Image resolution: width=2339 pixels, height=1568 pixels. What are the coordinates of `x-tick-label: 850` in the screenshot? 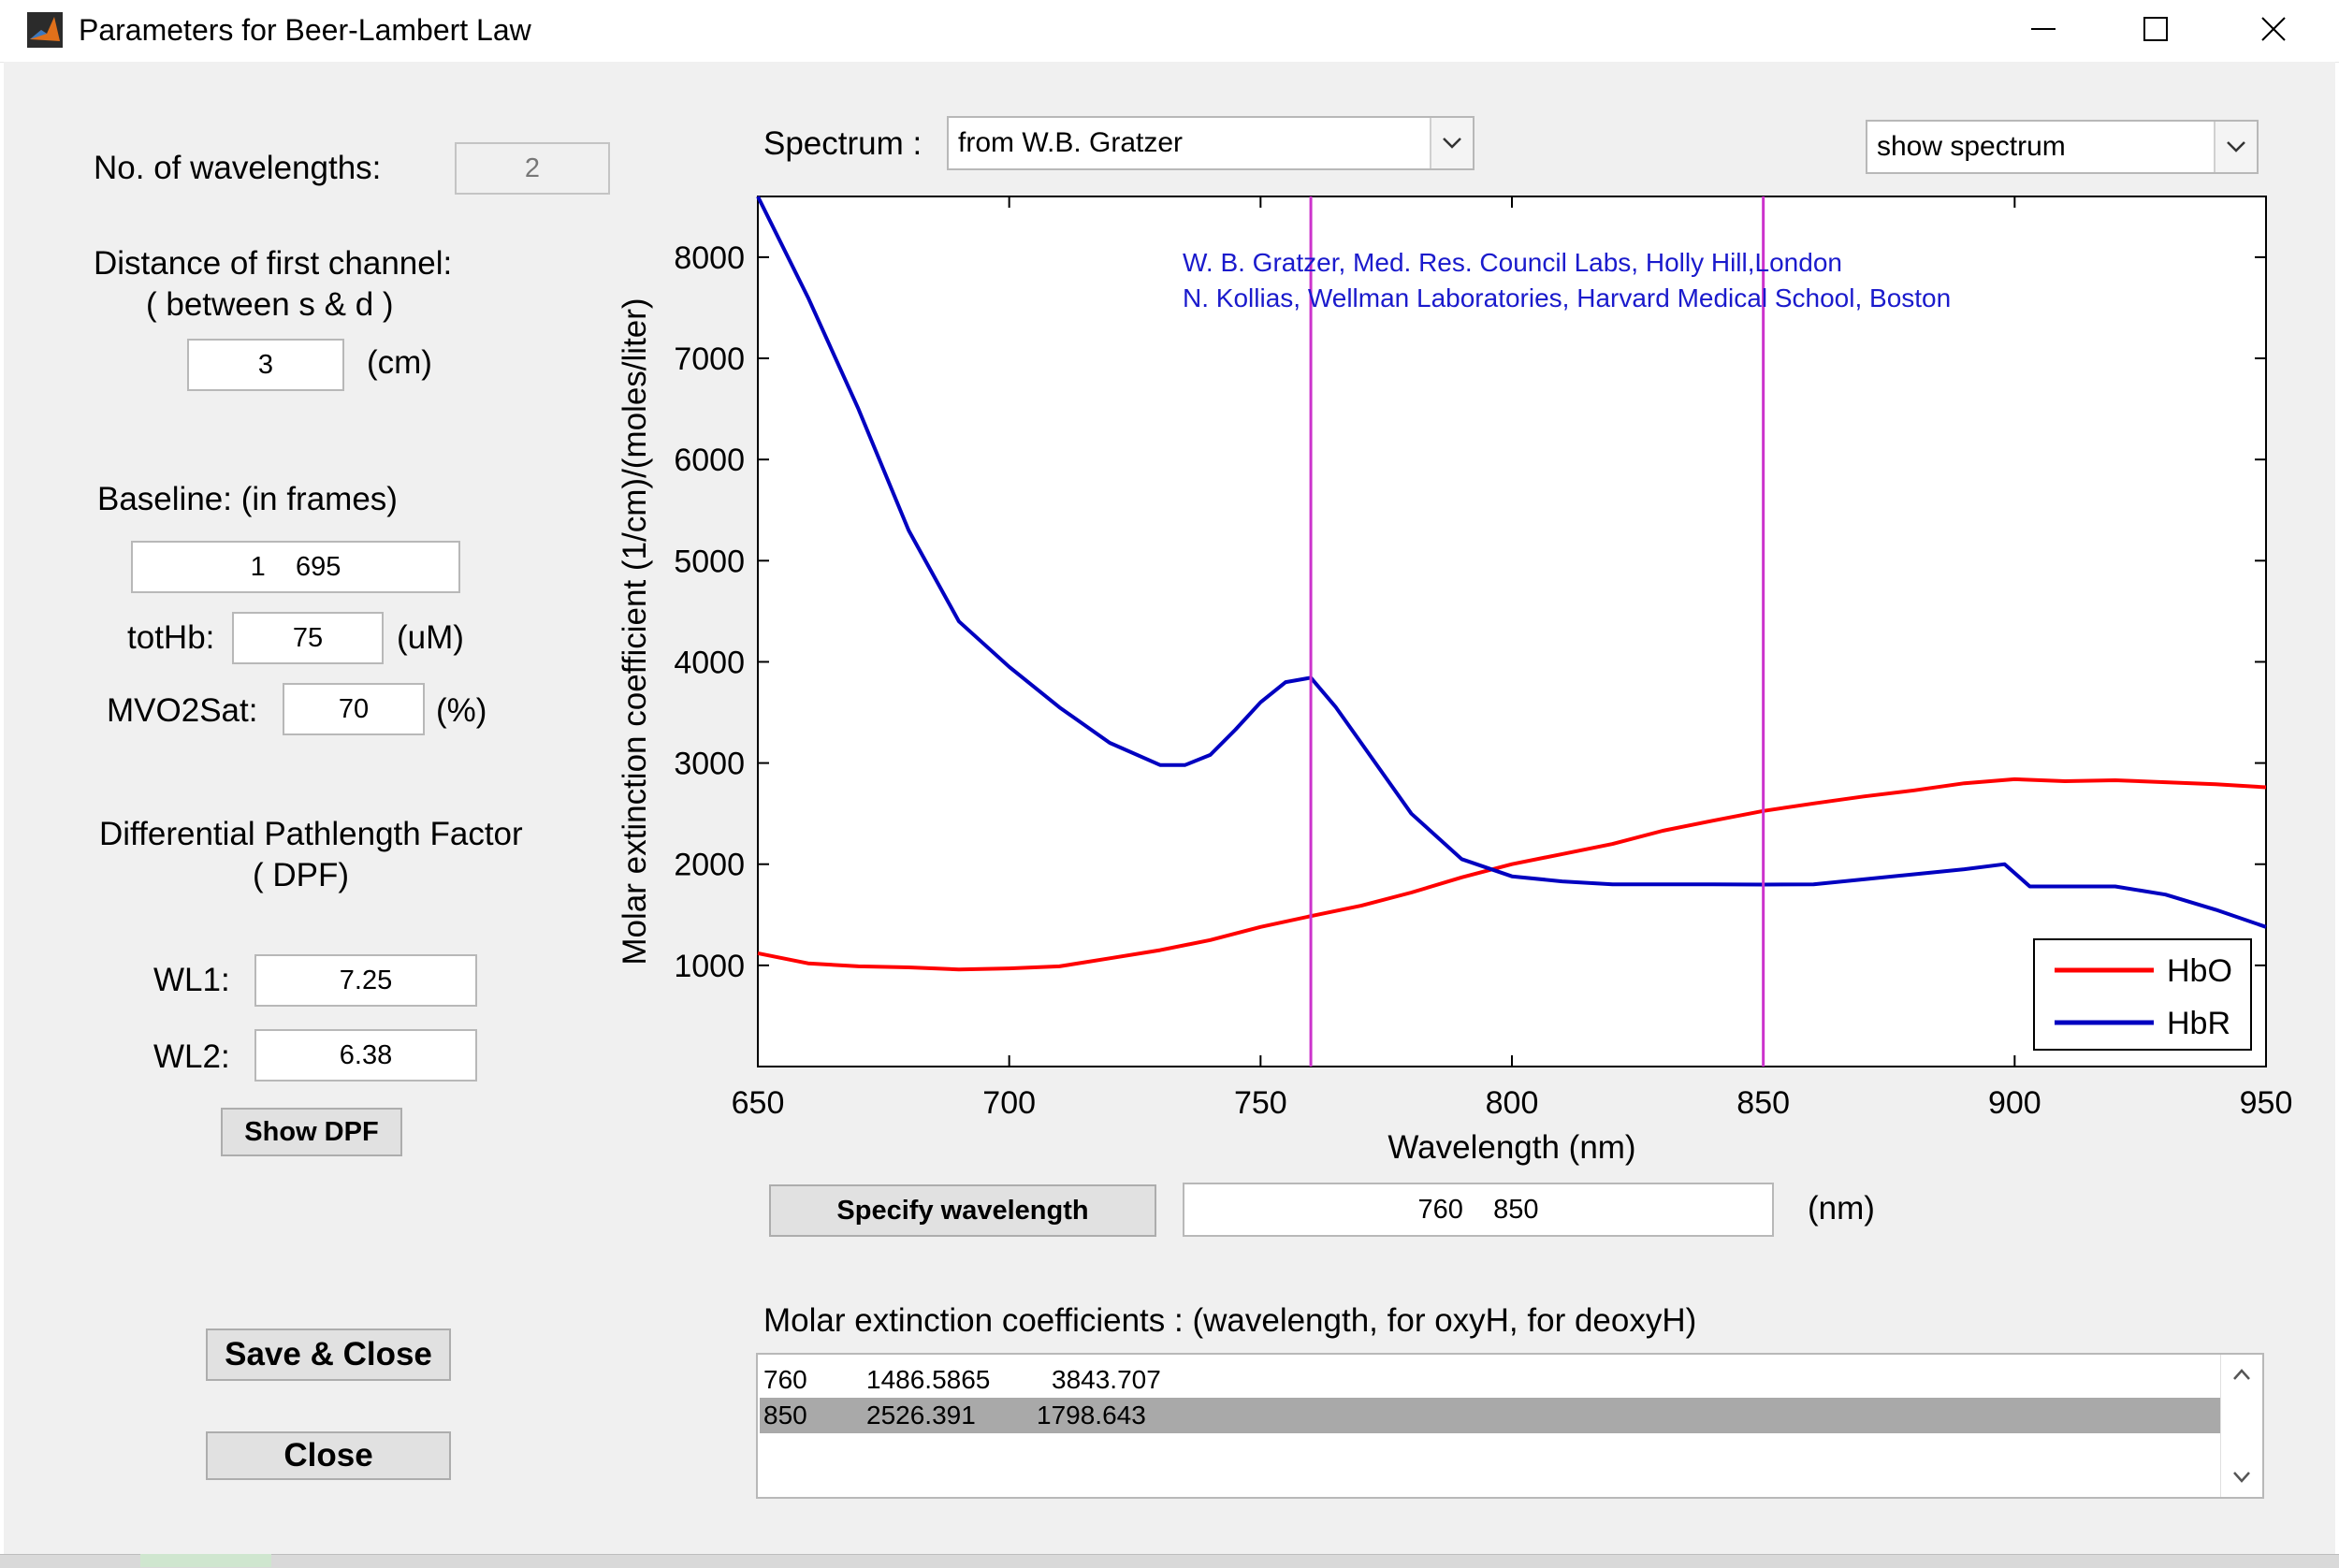 It's located at (1763, 1103).